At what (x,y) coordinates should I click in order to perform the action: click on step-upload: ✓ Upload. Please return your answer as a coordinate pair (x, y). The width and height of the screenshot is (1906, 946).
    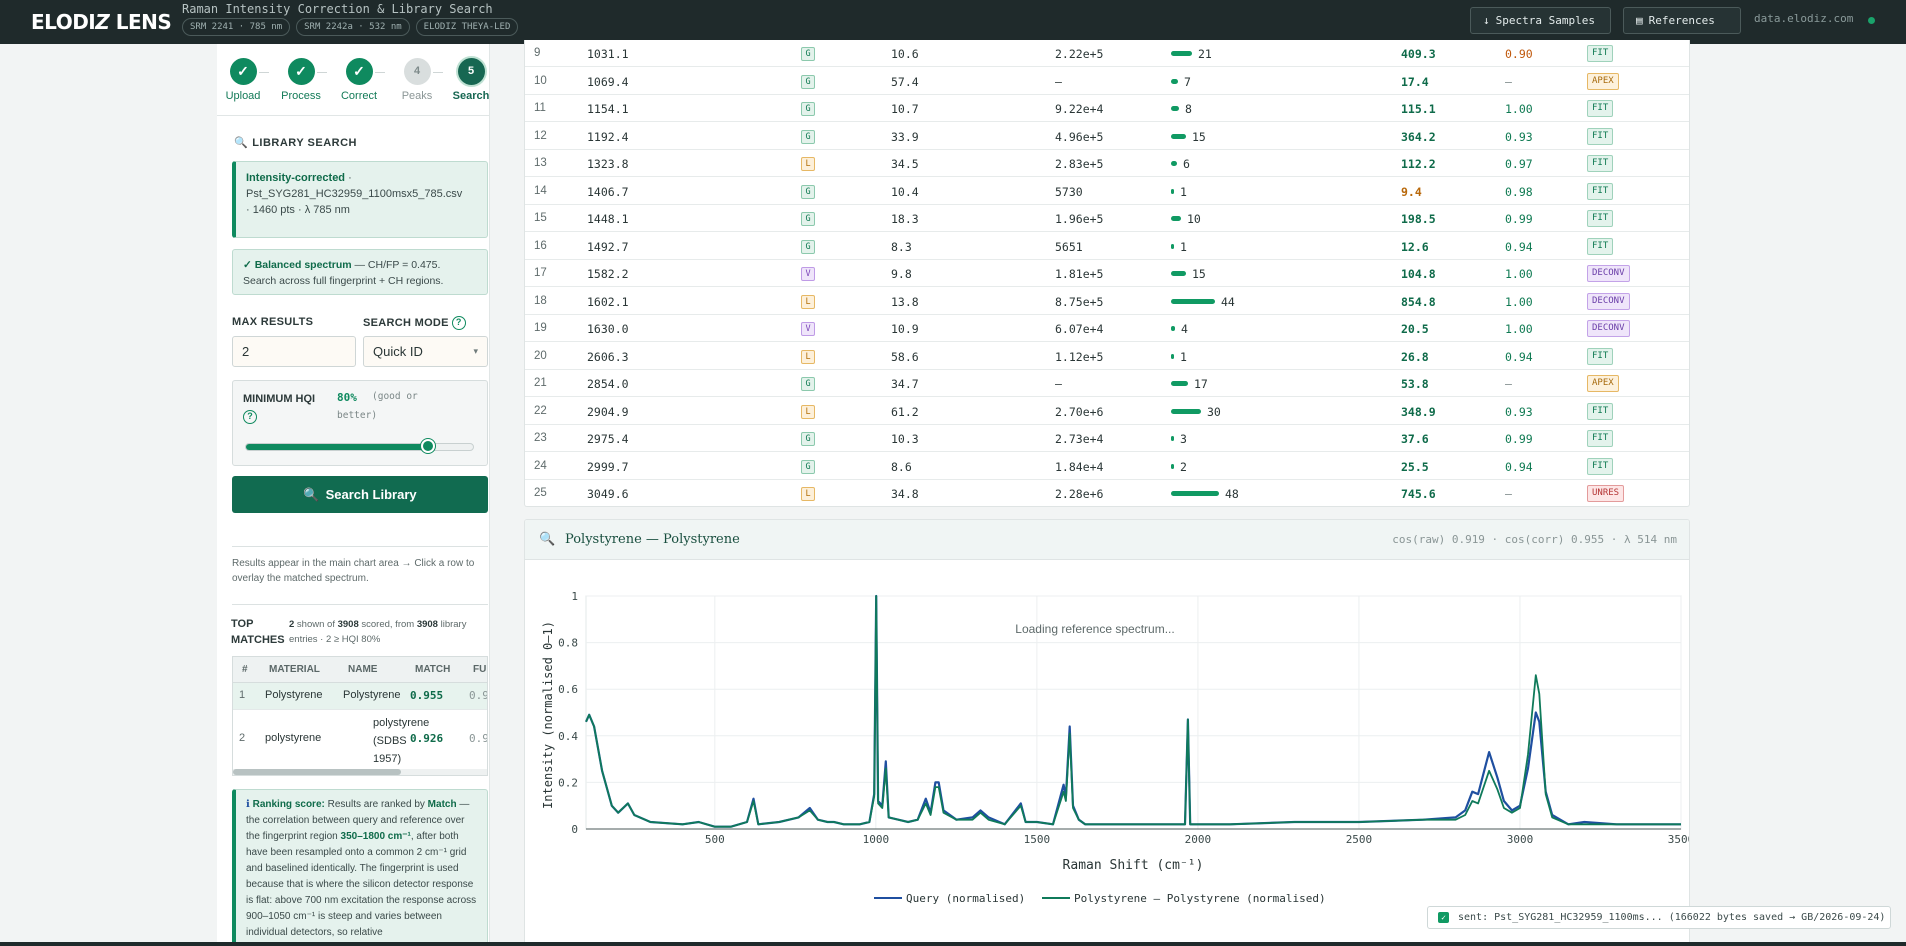
    Looking at the image, I should click on (245, 80).